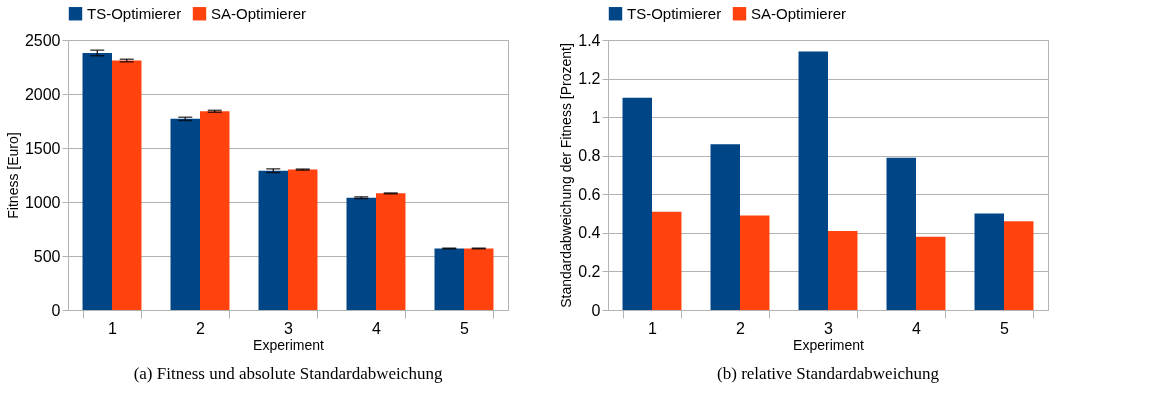 The image size is (1167, 412). I want to click on y-tick-label: 0.2, so click(589, 271).